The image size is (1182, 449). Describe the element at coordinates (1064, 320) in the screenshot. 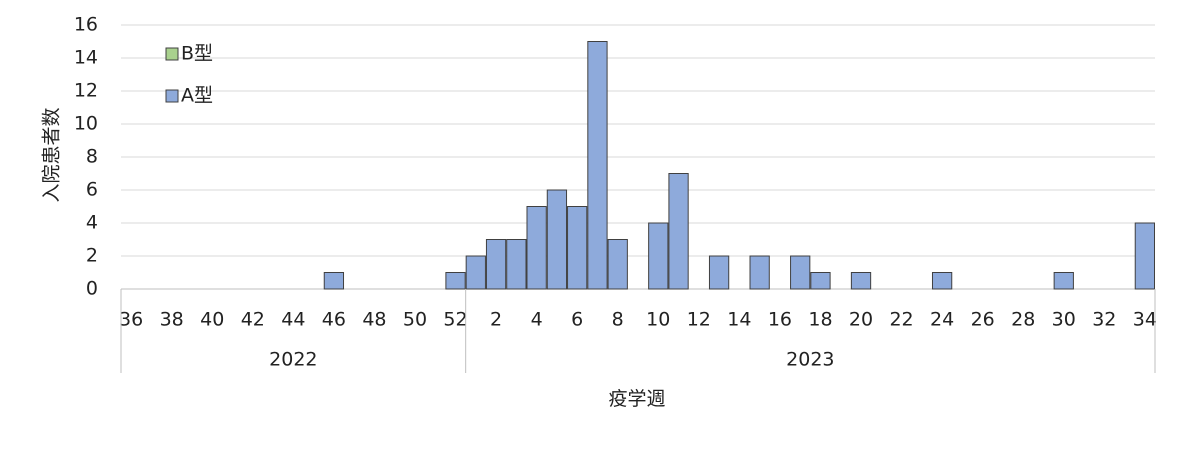

I see `x-tick-label: 30` at that location.